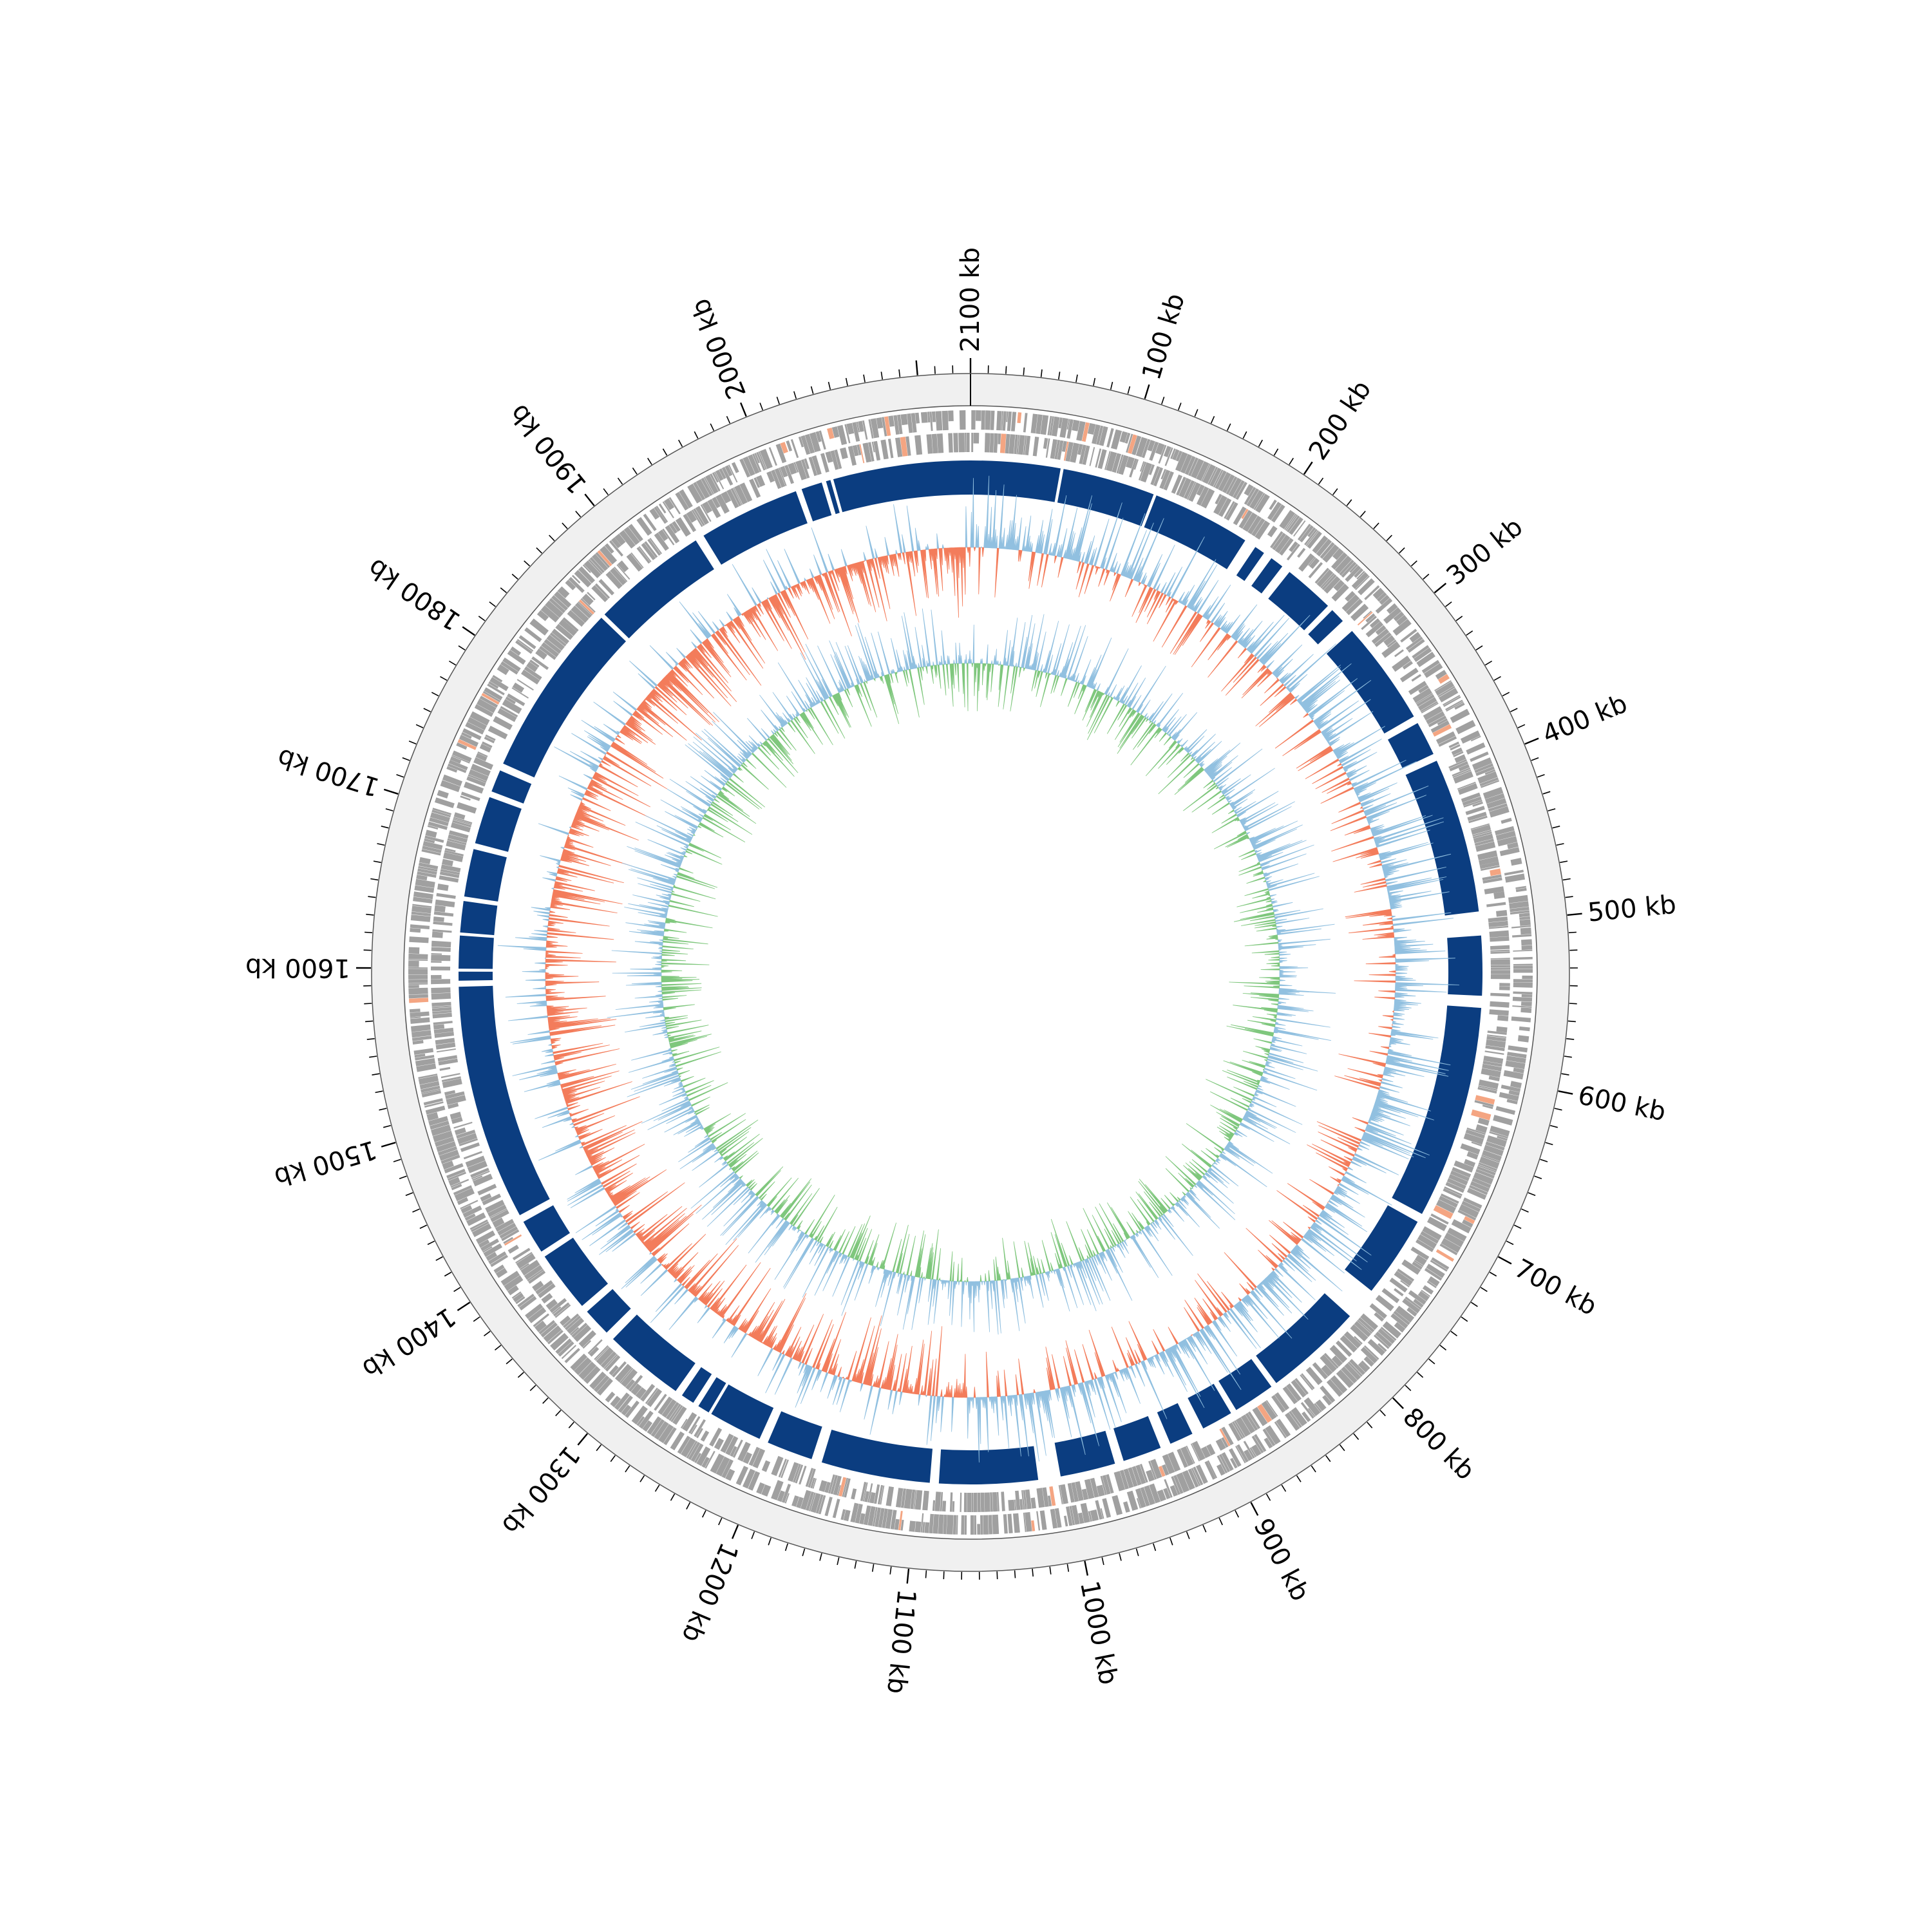  What do you see at coordinates (1086, 1568) in the screenshot?
I see `major-tick` at bounding box center [1086, 1568].